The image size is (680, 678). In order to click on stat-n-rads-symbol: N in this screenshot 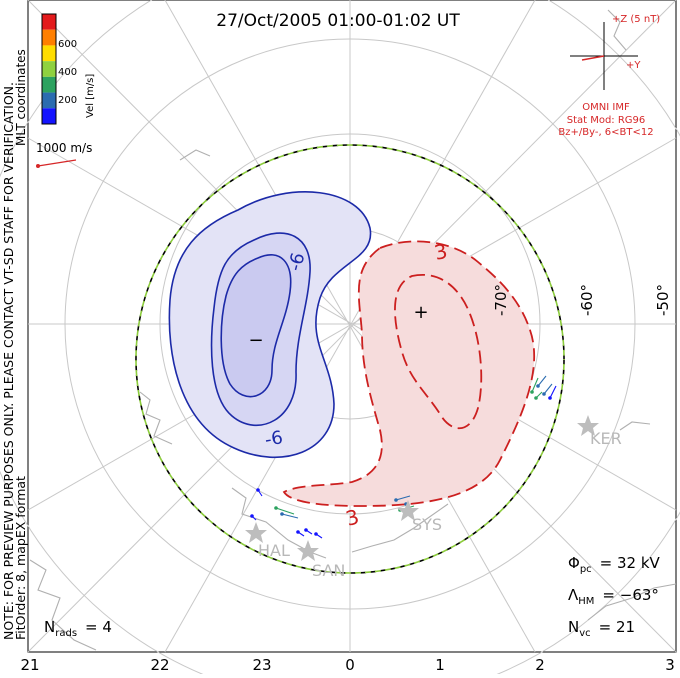, I will do `click(49, 627)`.